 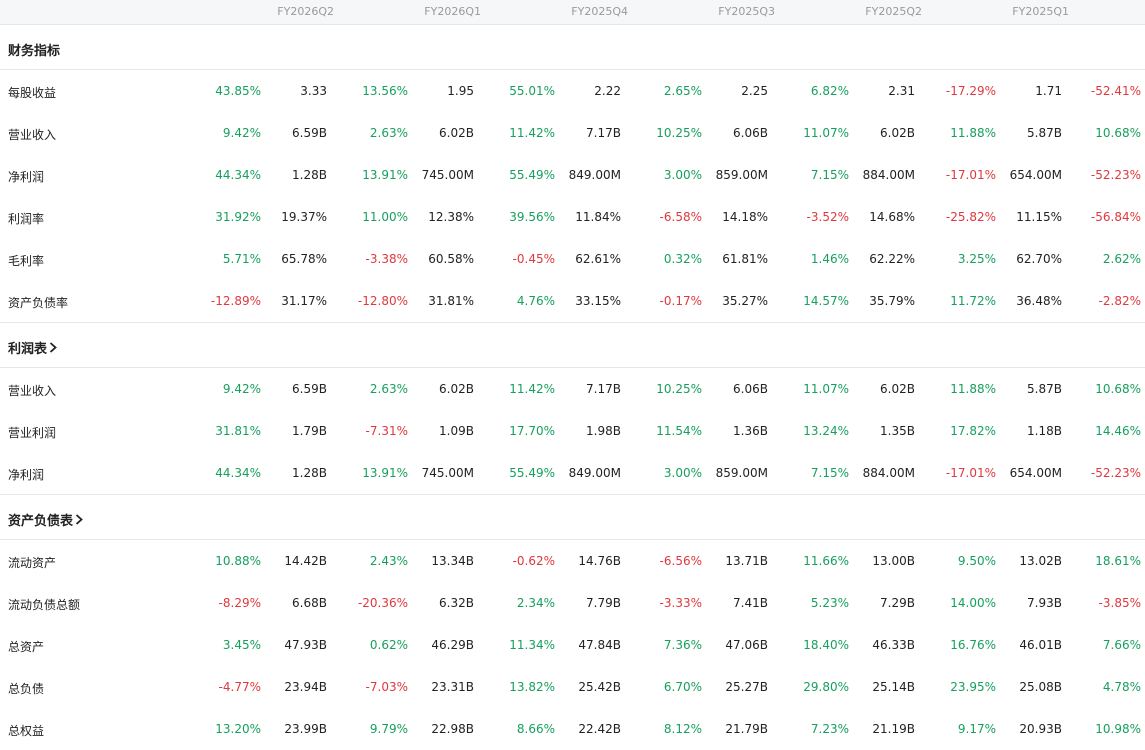 I want to click on period-value: 654.00M, so click(x=1035, y=175).